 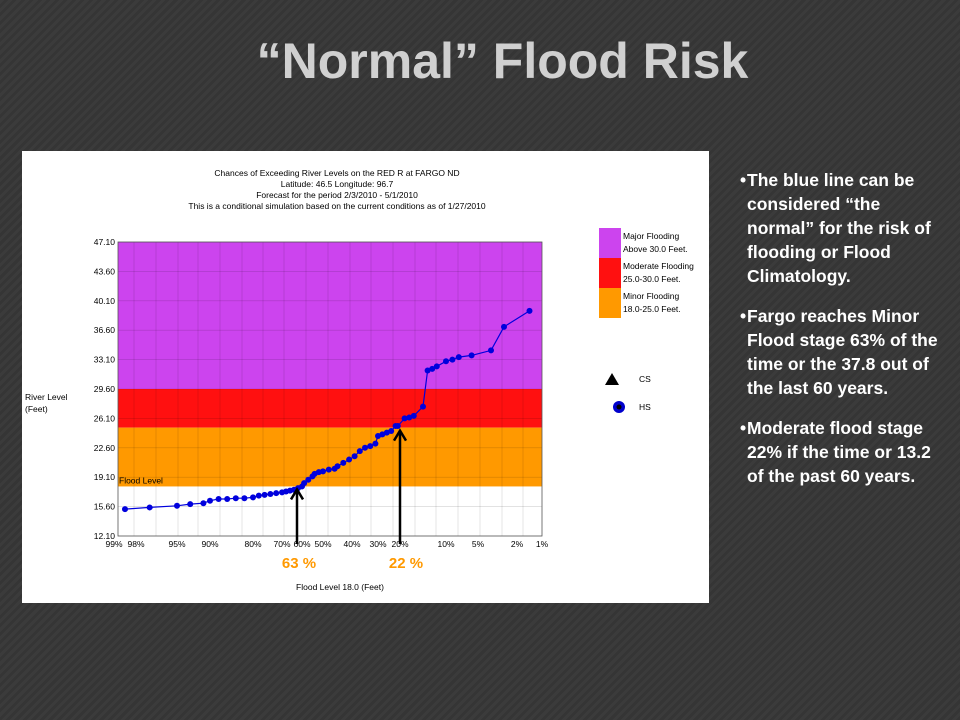 I want to click on flood-level-label: Flood Level, so click(x=141, y=480).